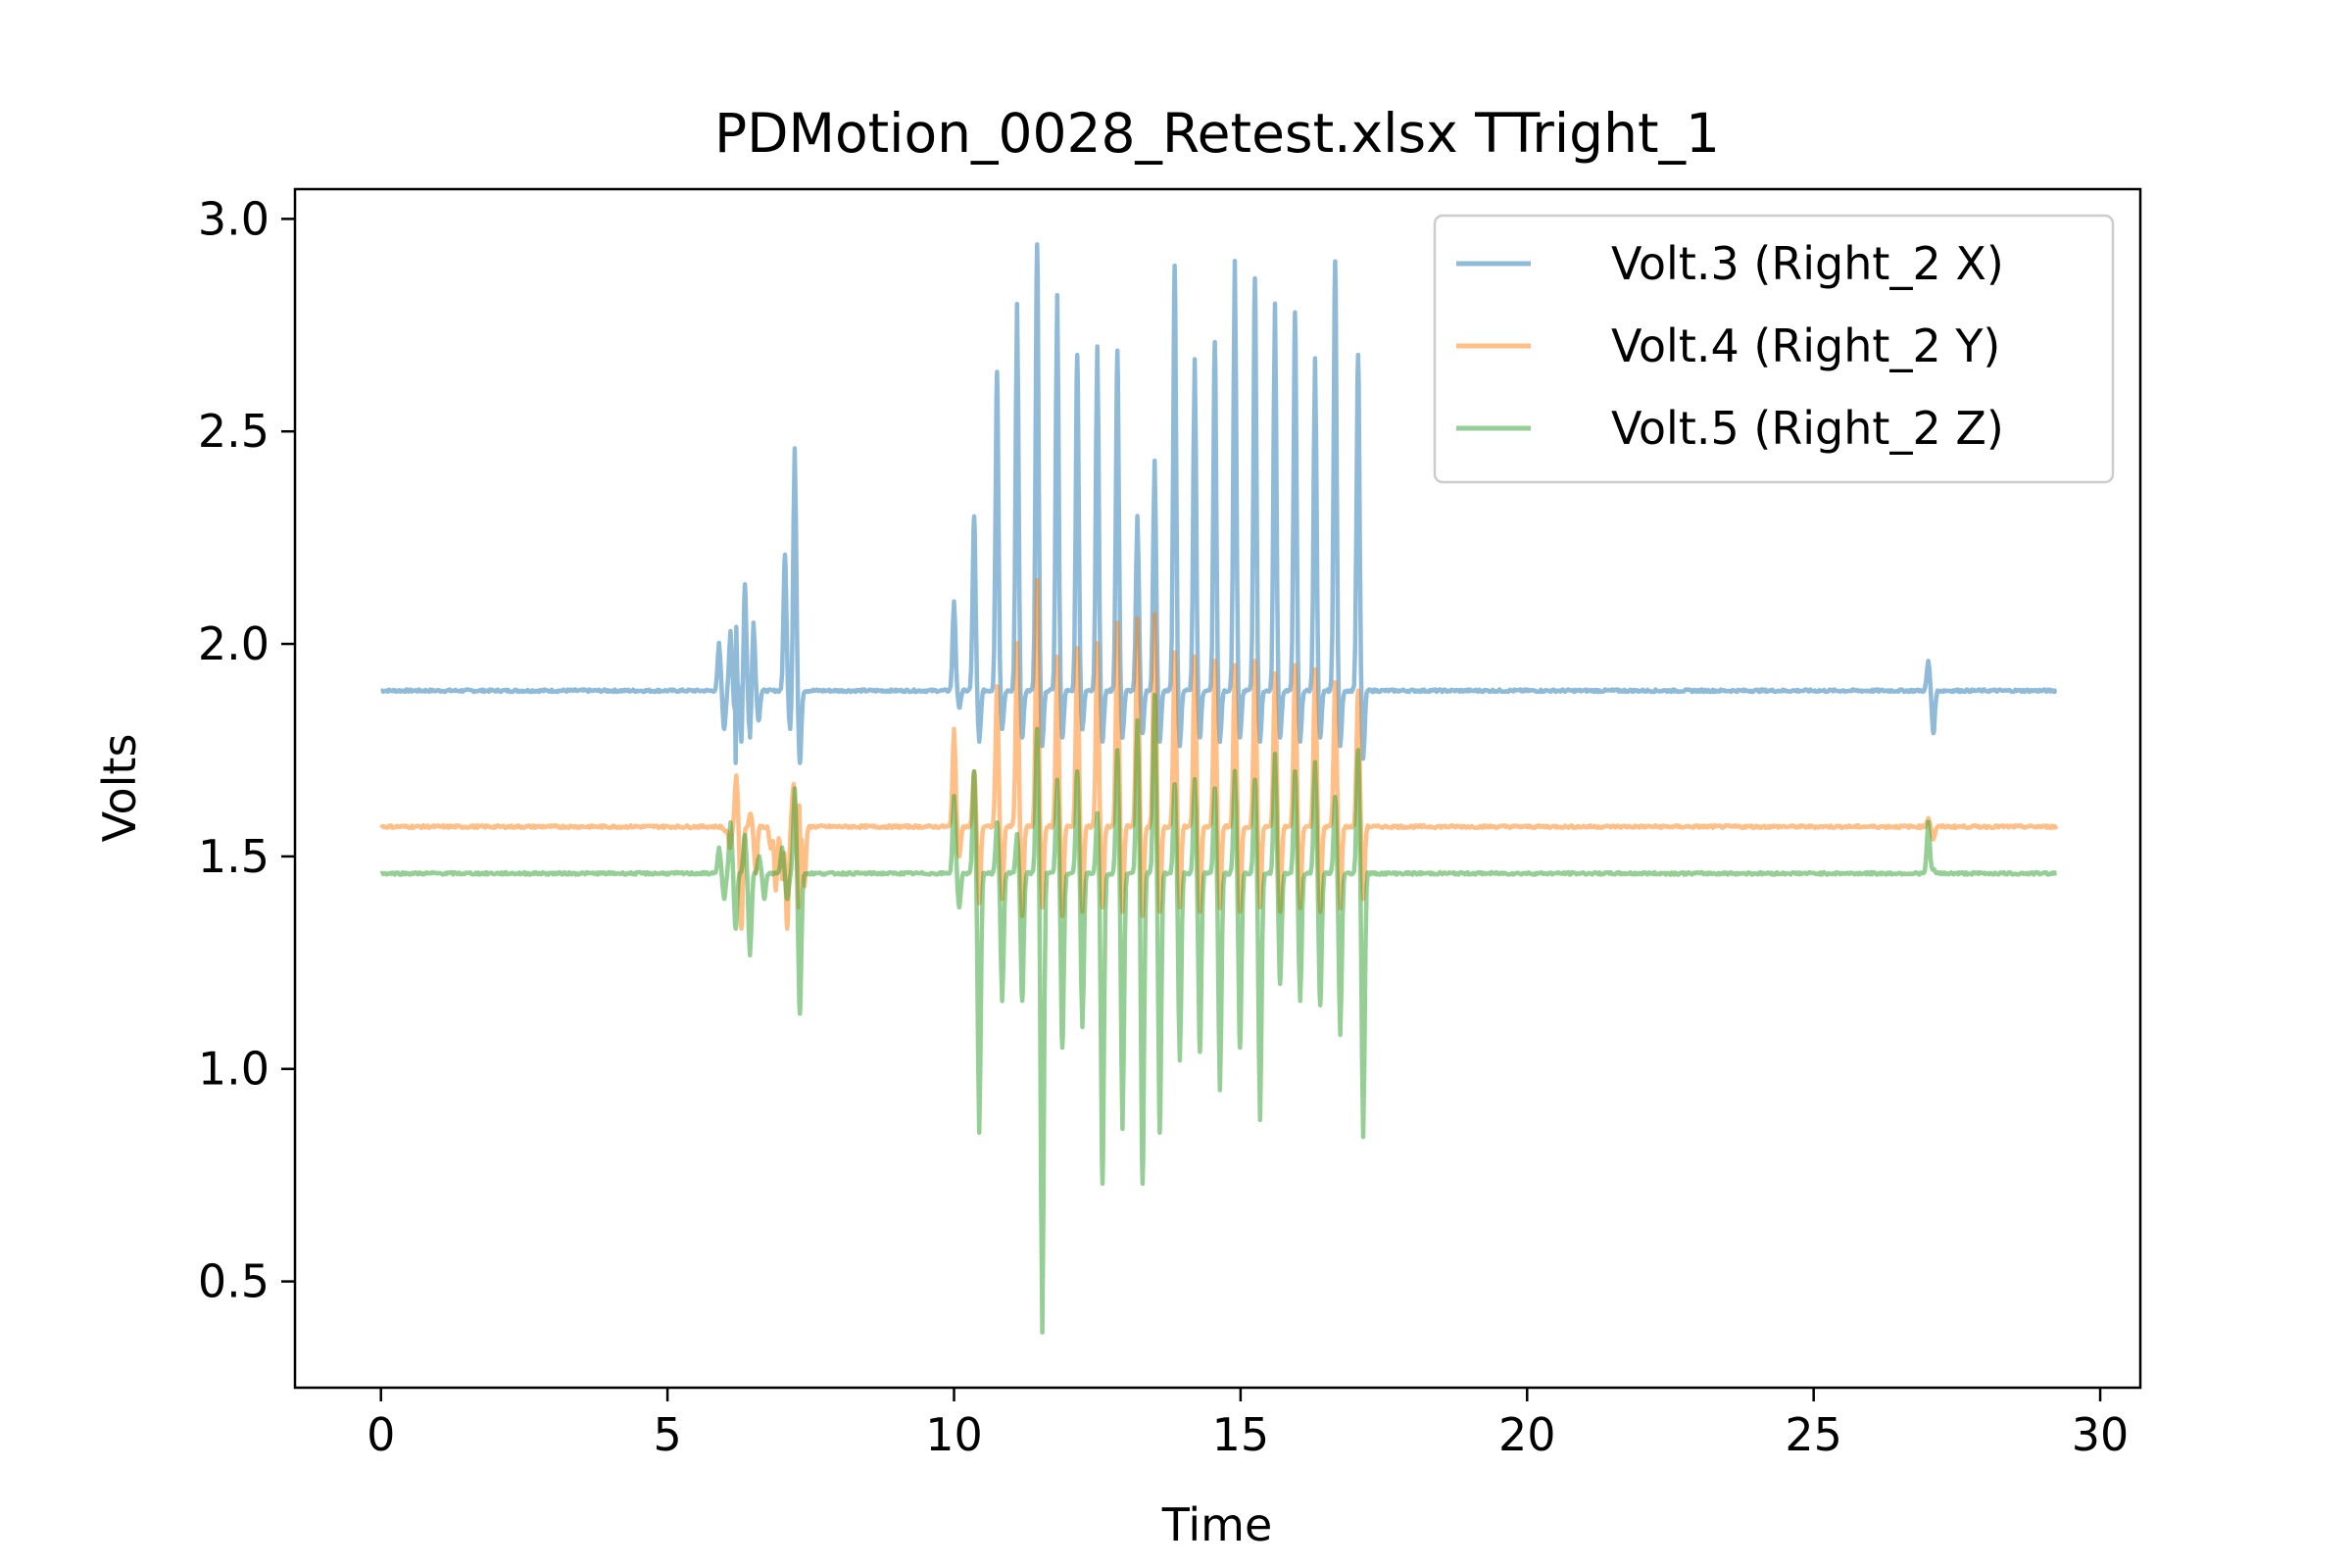 The width and height of the screenshot is (2352, 1568). I want to click on y-tick-label: 2.0, so click(234, 643).